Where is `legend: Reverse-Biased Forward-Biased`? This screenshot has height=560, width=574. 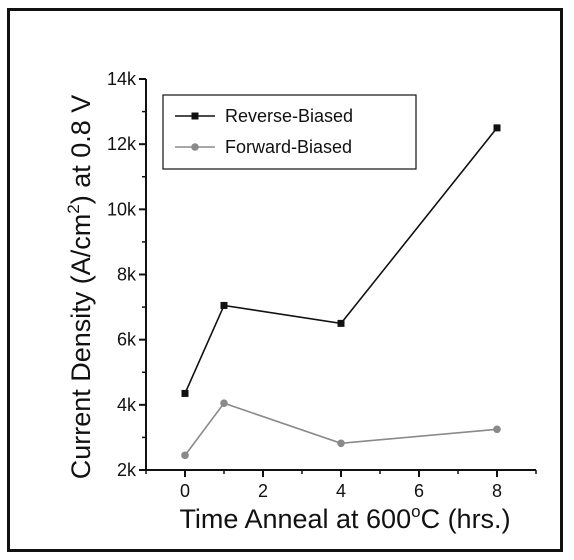 legend: Reverse-Biased Forward-Biased is located at coordinates (289, 132).